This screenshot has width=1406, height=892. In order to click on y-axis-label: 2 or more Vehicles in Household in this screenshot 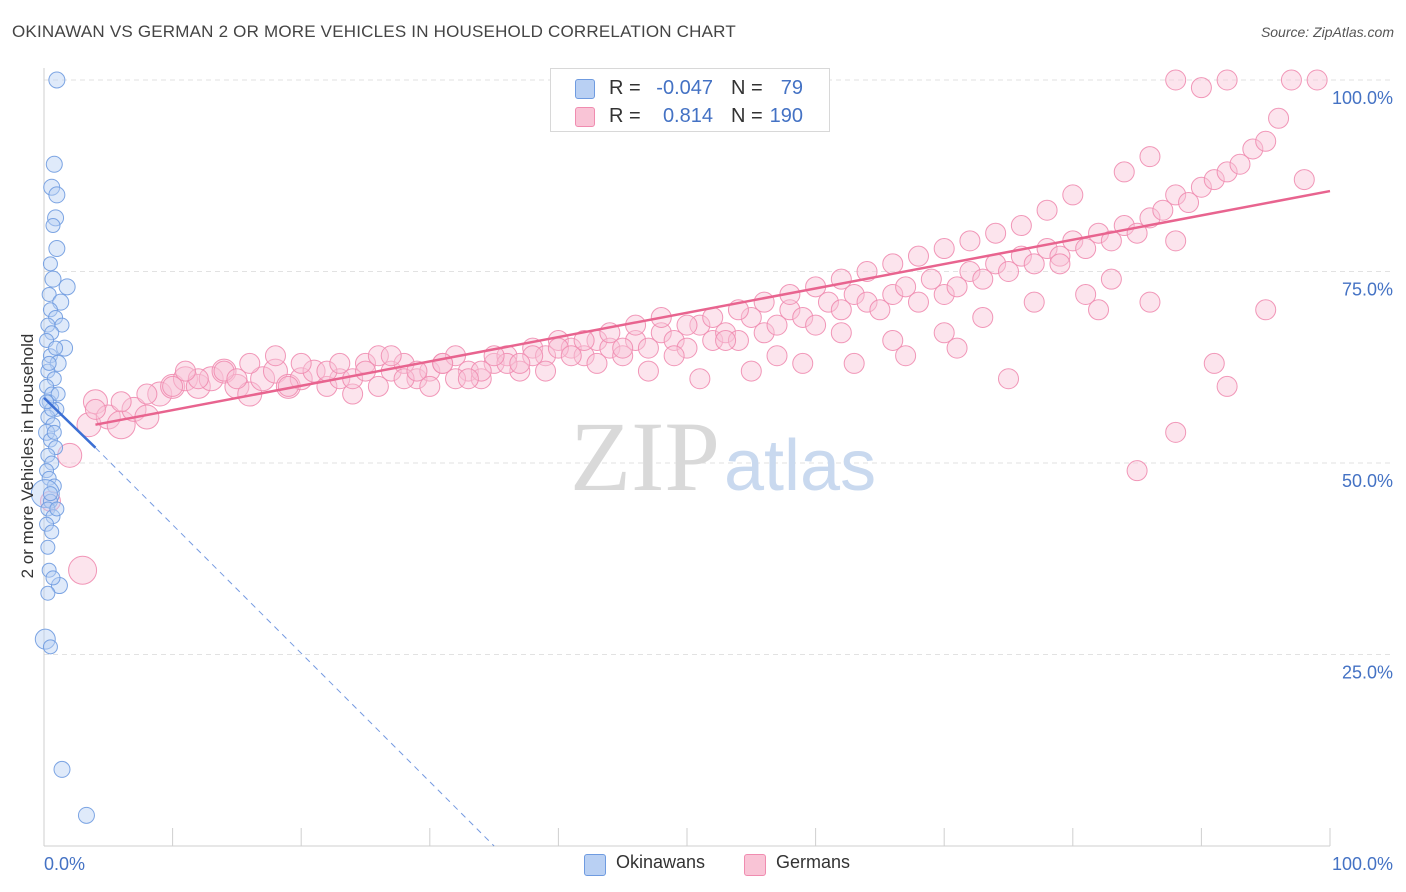, I will do `click(27, 456)`.